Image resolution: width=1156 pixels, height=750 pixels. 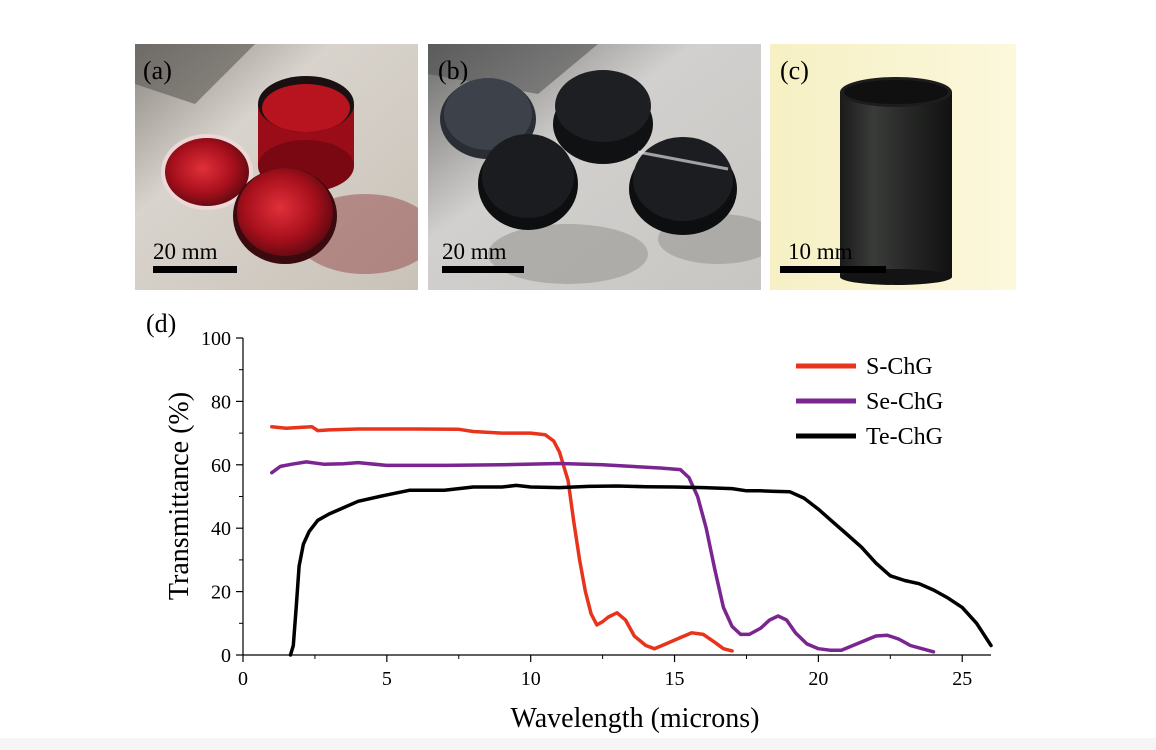 What do you see at coordinates (243, 679) in the screenshot?
I see `x-tick-label: 0` at bounding box center [243, 679].